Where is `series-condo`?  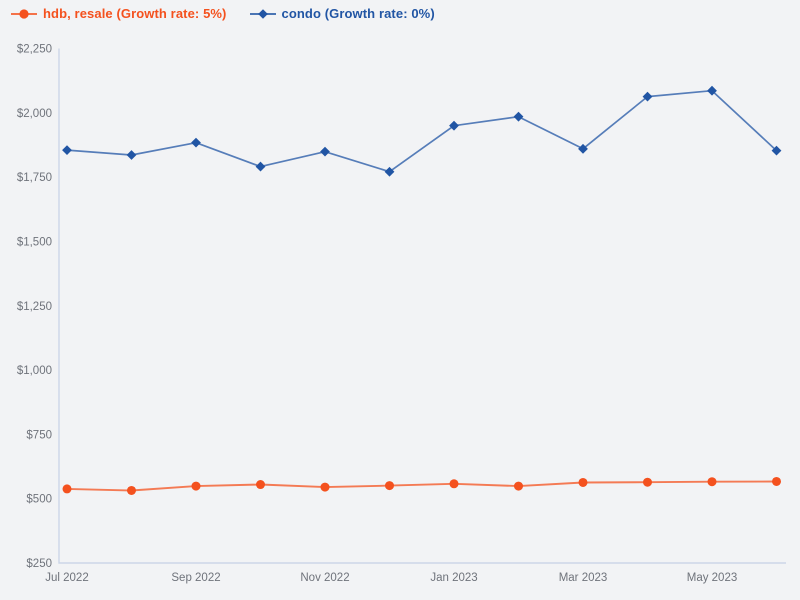 series-condo is located at coordinates (422, 131).